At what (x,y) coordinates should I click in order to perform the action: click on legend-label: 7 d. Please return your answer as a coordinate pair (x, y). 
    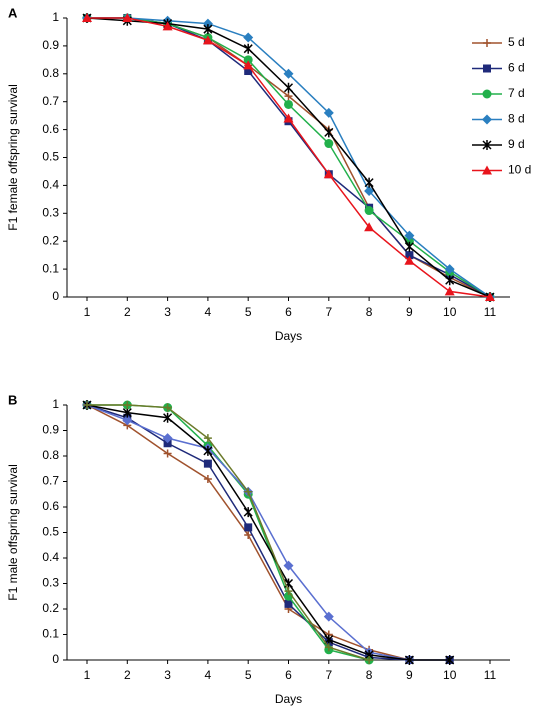
    Looking at the image, I should click on (516, 93).